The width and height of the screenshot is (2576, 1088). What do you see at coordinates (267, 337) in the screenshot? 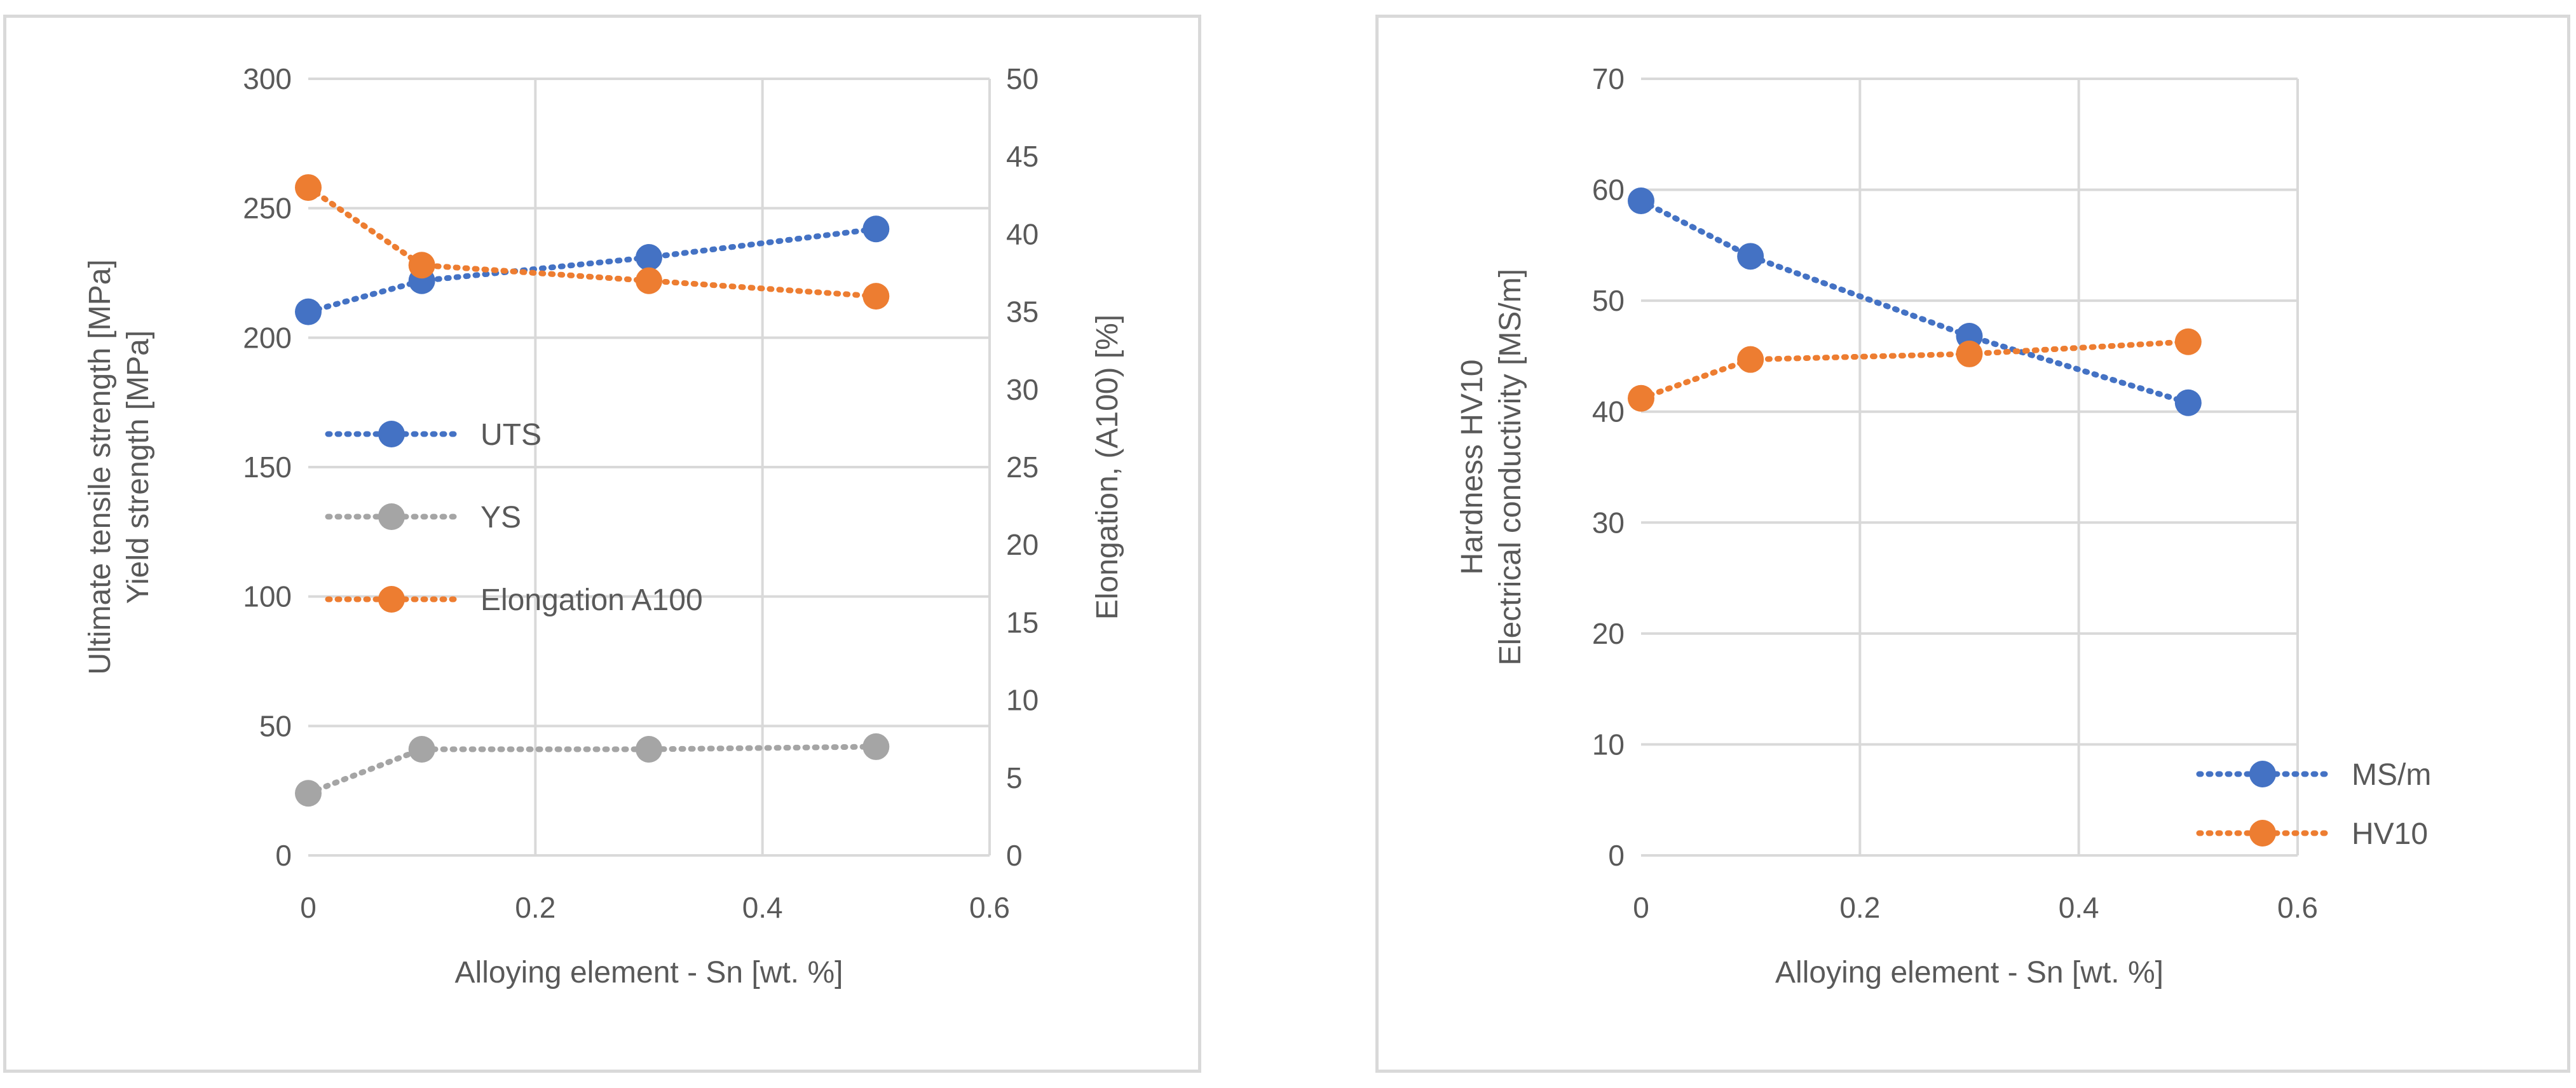
I see `y-tick-label: 200` at bounding box center [267, 337].